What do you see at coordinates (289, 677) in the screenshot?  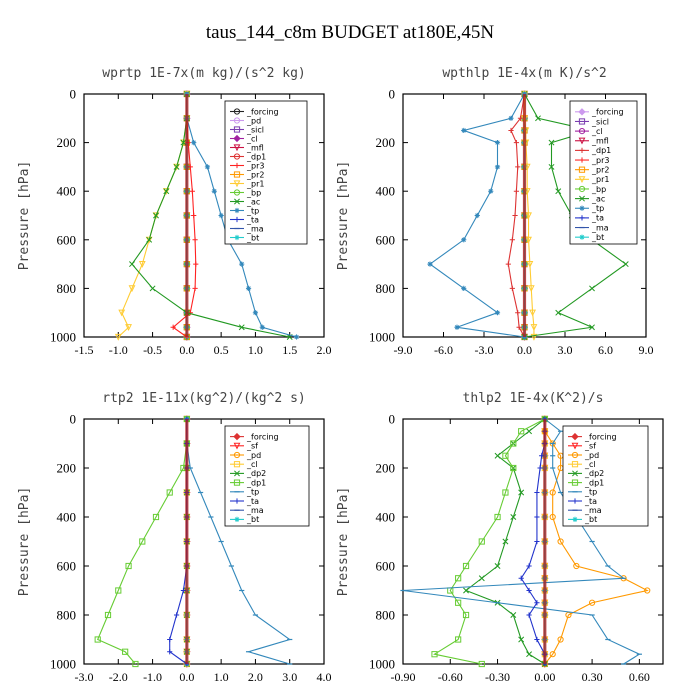 I see `x-tick-label: 3.0` at bounding box center [289, 677].